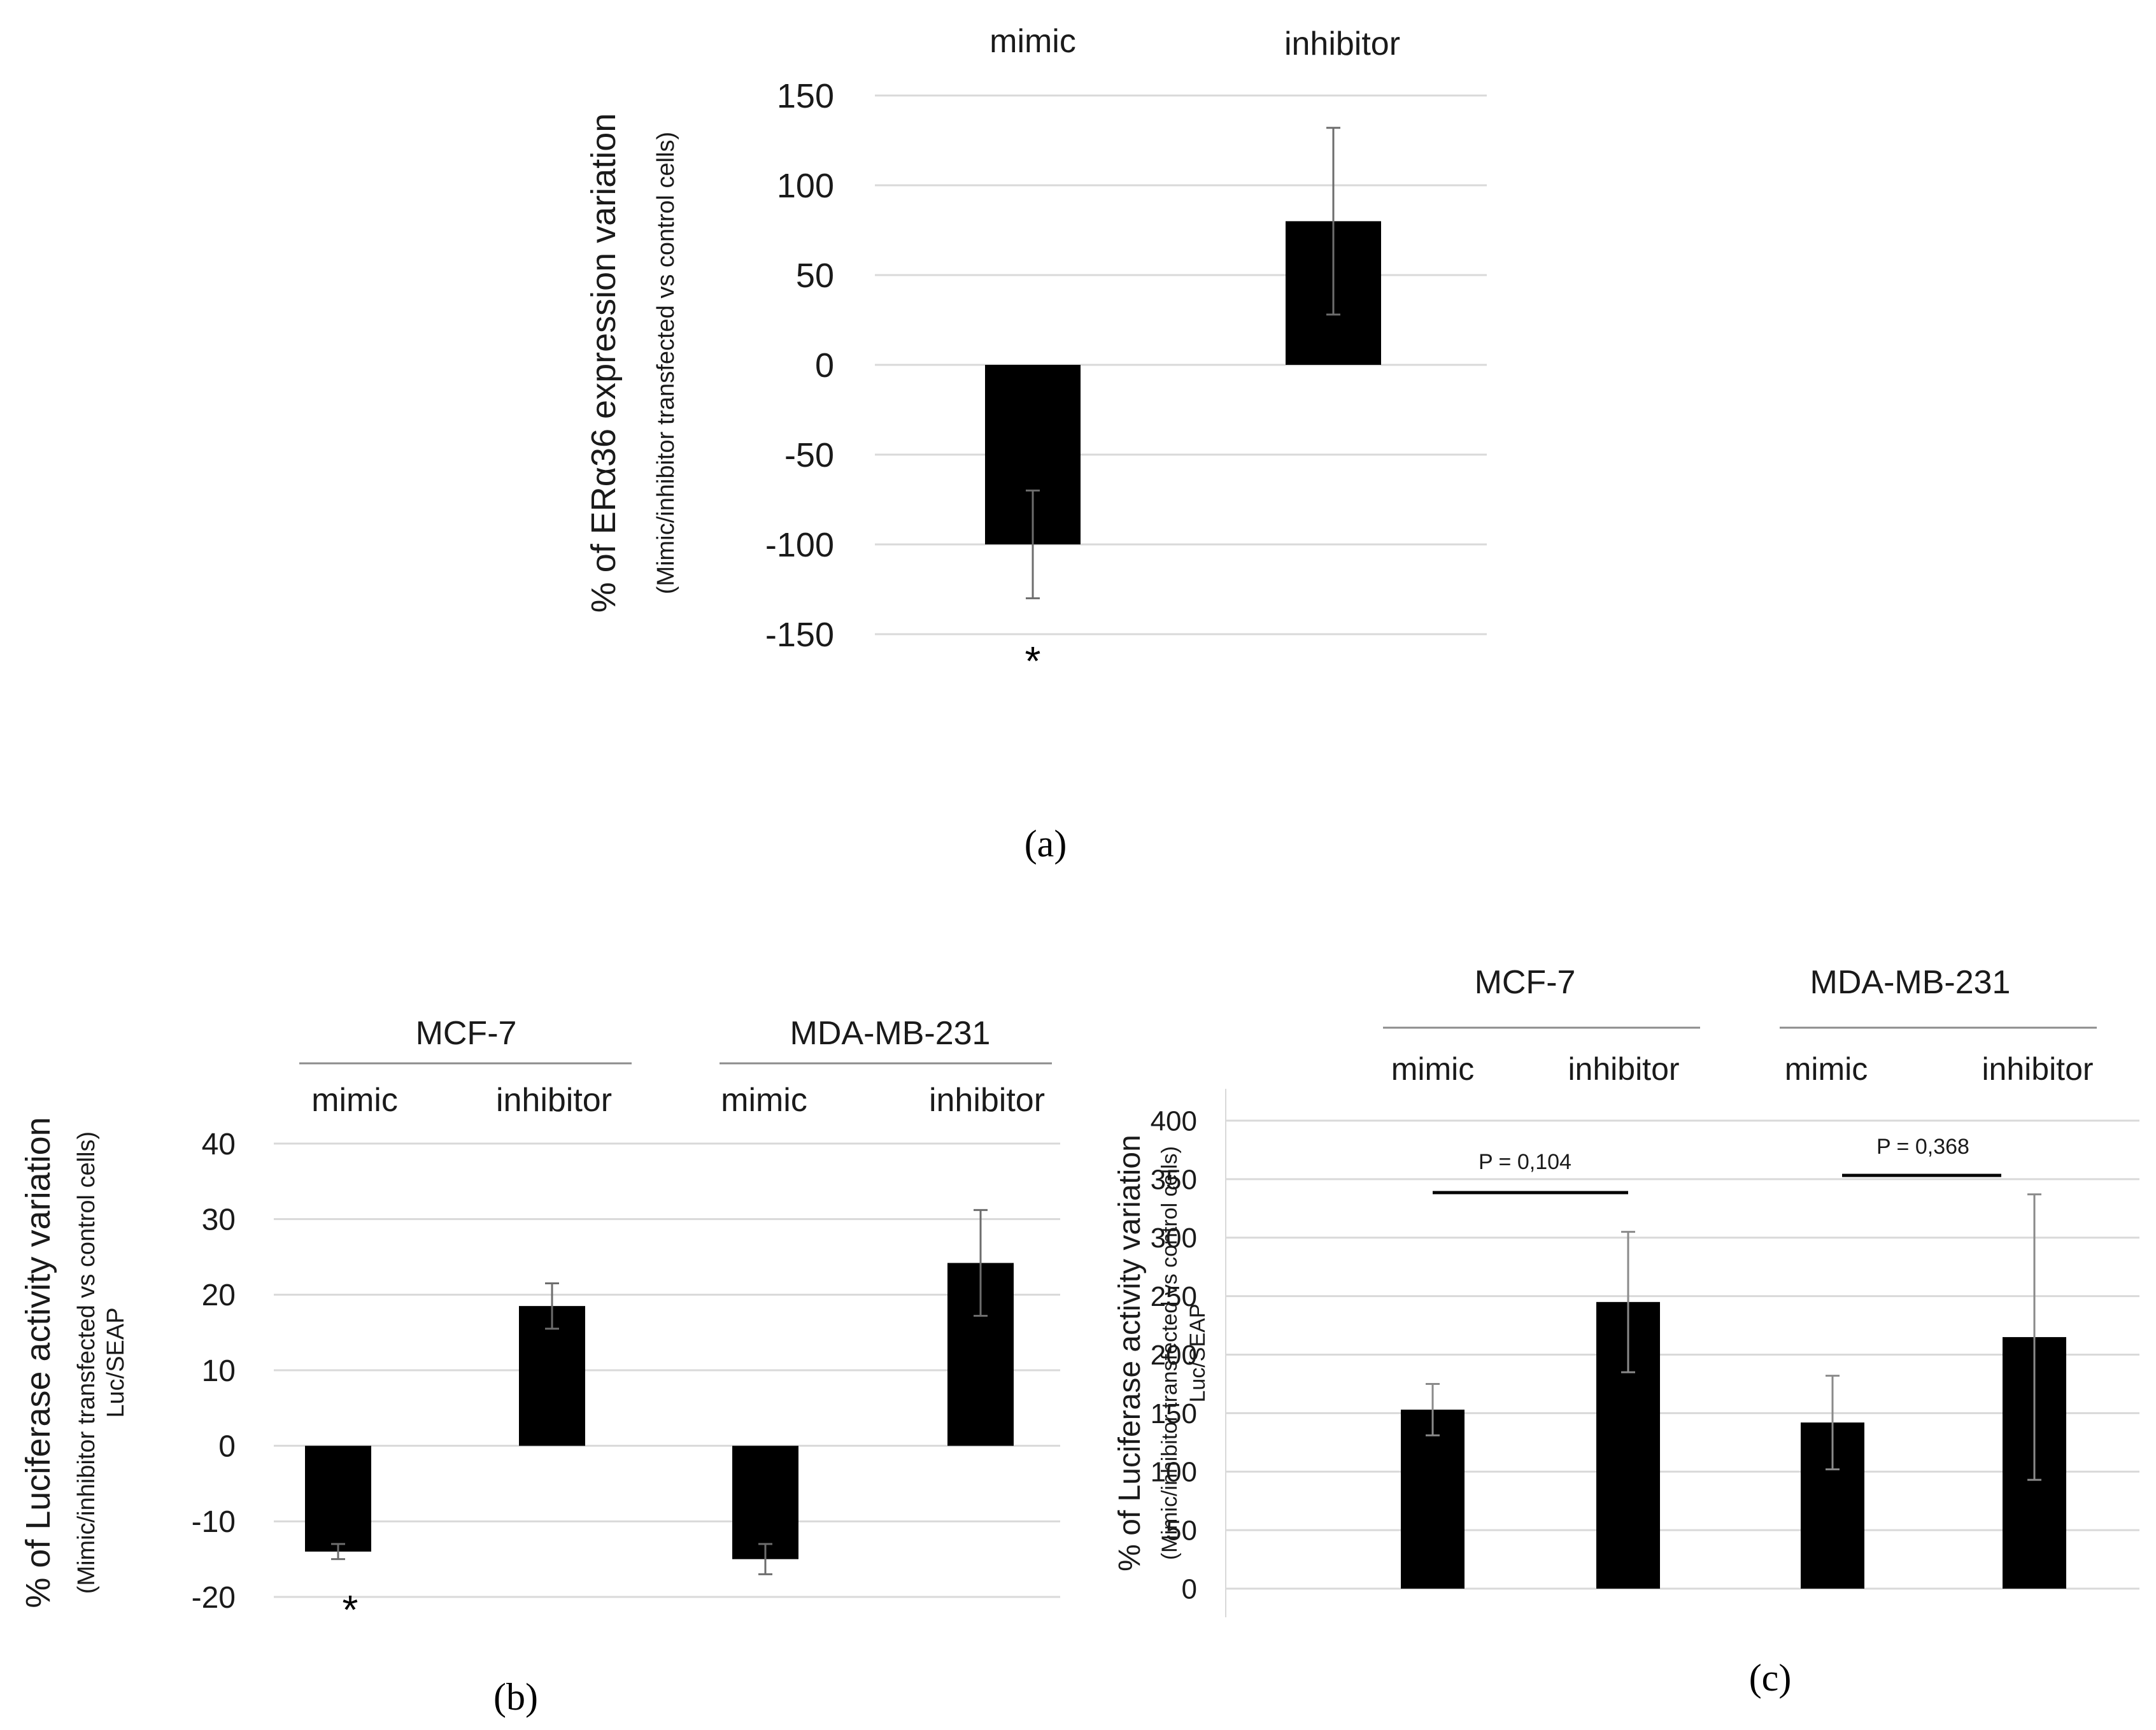 The width and height of the screenshot is (2156, 1730). Describe the element at coordinates (1770, 1678) in the screenshot. I see `panel-c-label: (c)` at that location.